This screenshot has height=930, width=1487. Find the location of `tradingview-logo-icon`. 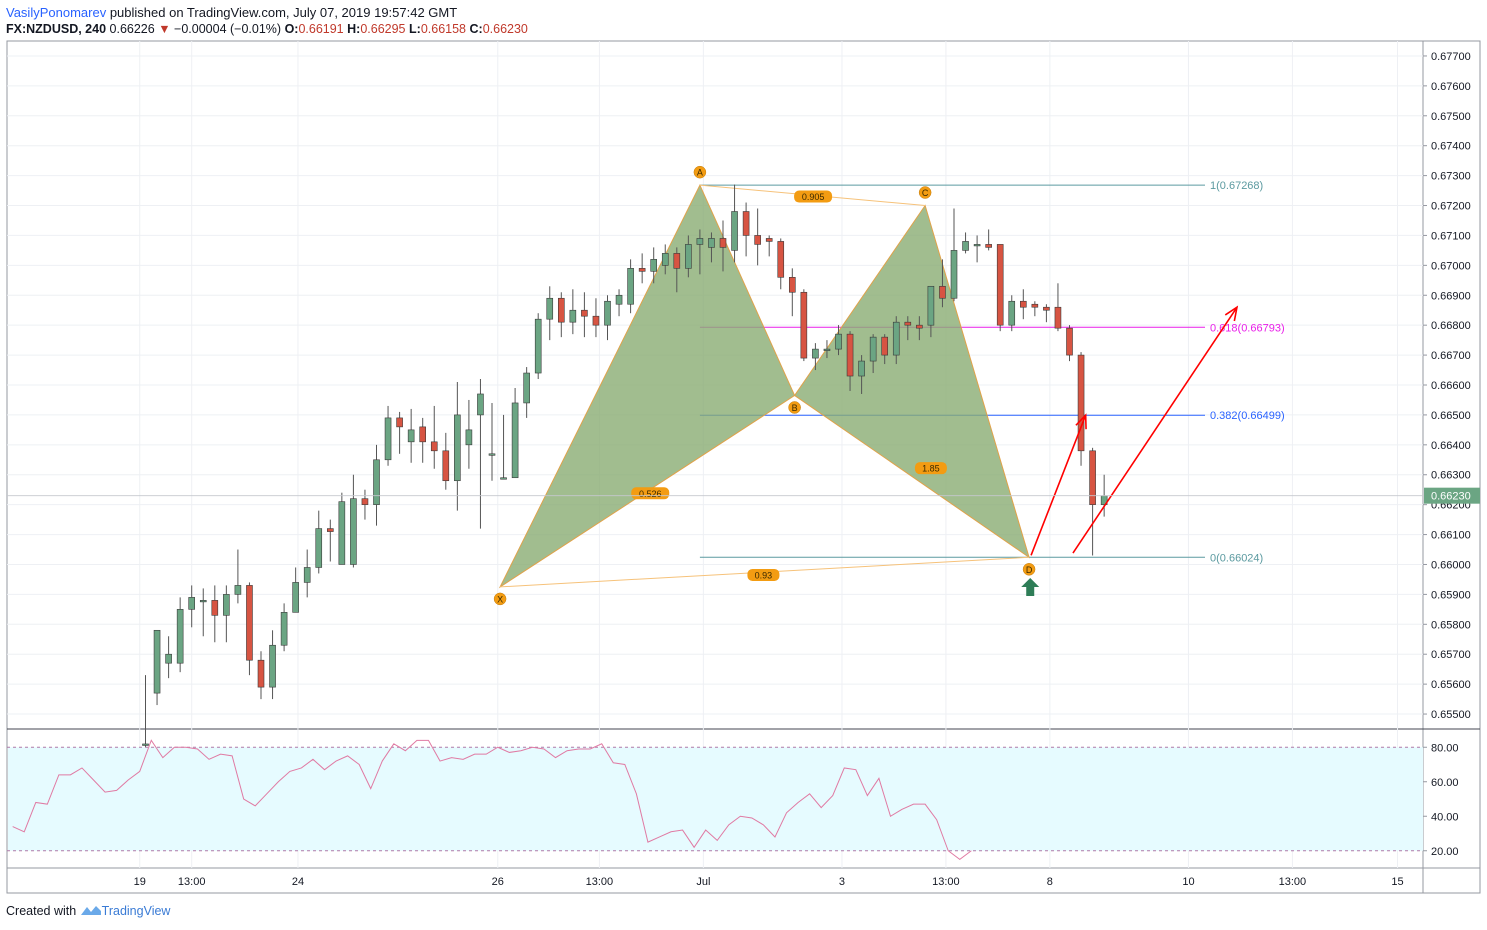

tradingview-logo-icon is located at coordinates (91, 911).